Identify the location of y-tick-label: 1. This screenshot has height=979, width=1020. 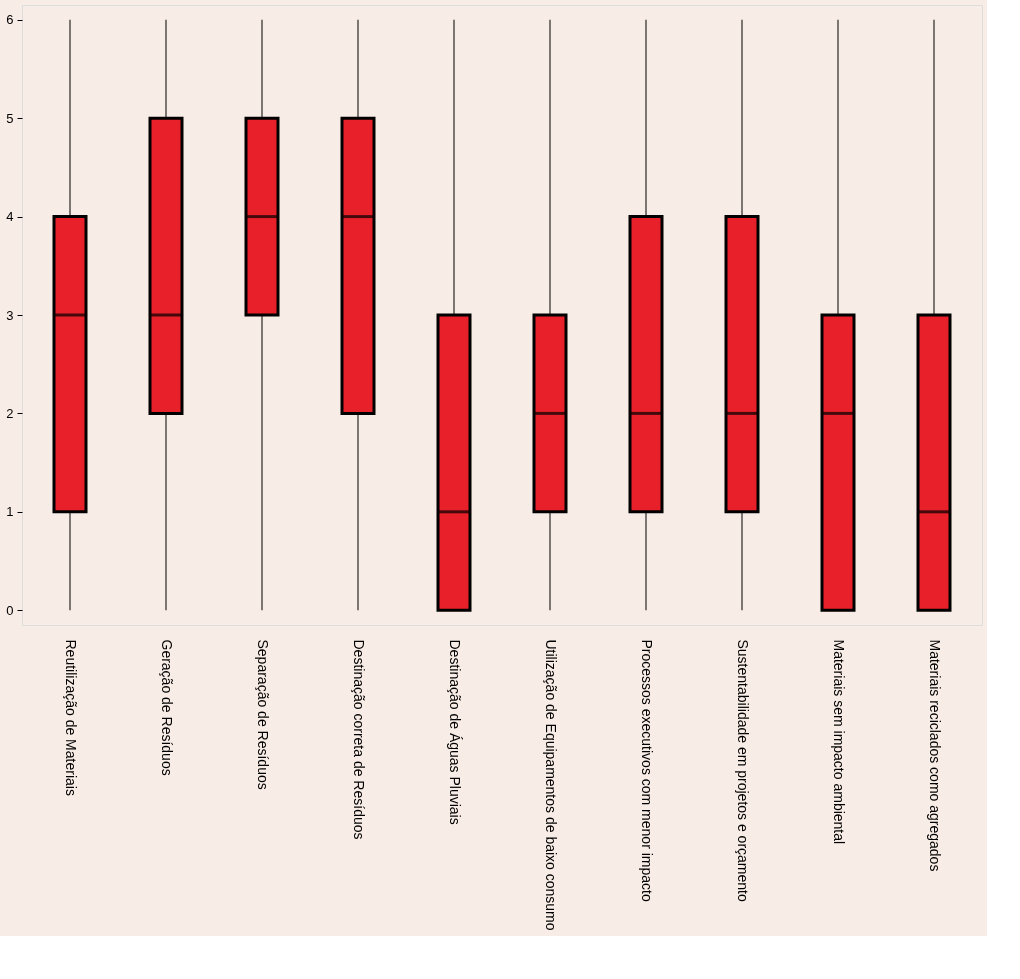
(10, 512).